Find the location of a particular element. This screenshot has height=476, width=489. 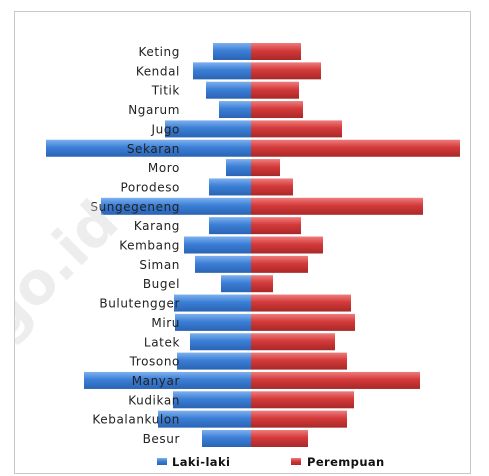

bar-laki-laki-kembang is located at coordinates (217, 245).